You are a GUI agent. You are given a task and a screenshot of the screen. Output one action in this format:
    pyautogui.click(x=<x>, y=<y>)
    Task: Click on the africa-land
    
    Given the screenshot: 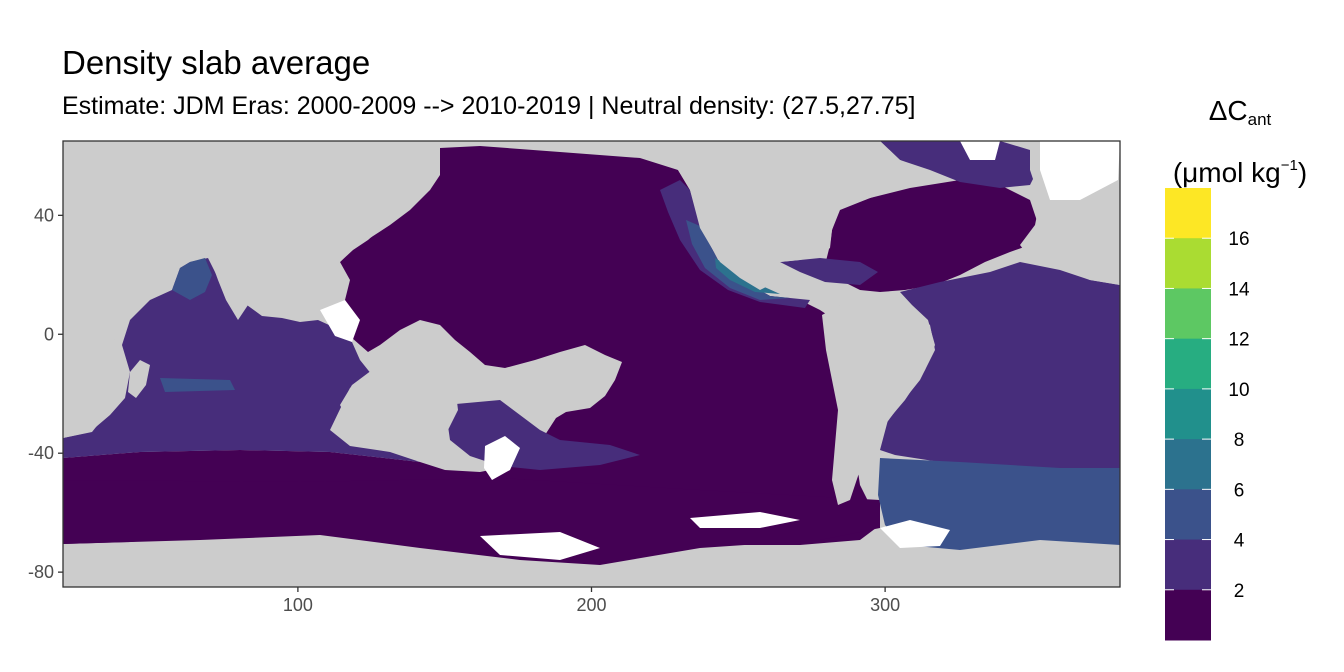 What is the action you would take?
    pyautogui.click(x=107, y=289)
    